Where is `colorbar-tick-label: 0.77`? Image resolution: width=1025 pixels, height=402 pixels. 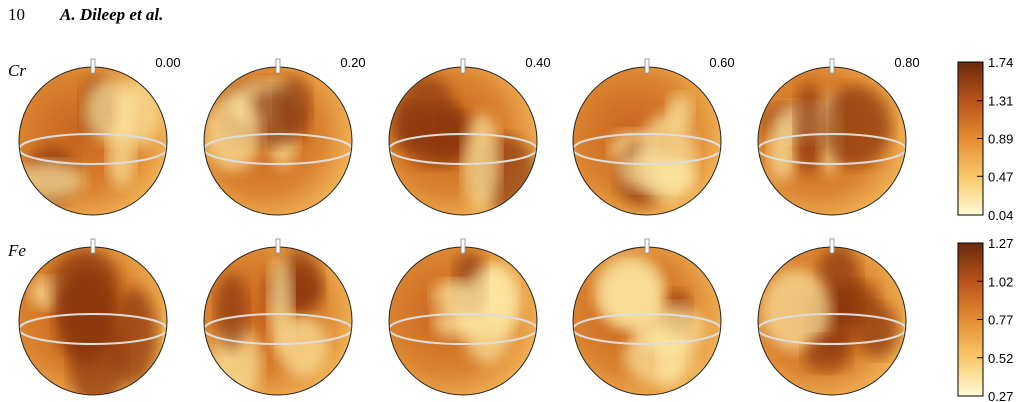
colorbar-tick-label: 0.77 is located at coordinates (1000, 320).